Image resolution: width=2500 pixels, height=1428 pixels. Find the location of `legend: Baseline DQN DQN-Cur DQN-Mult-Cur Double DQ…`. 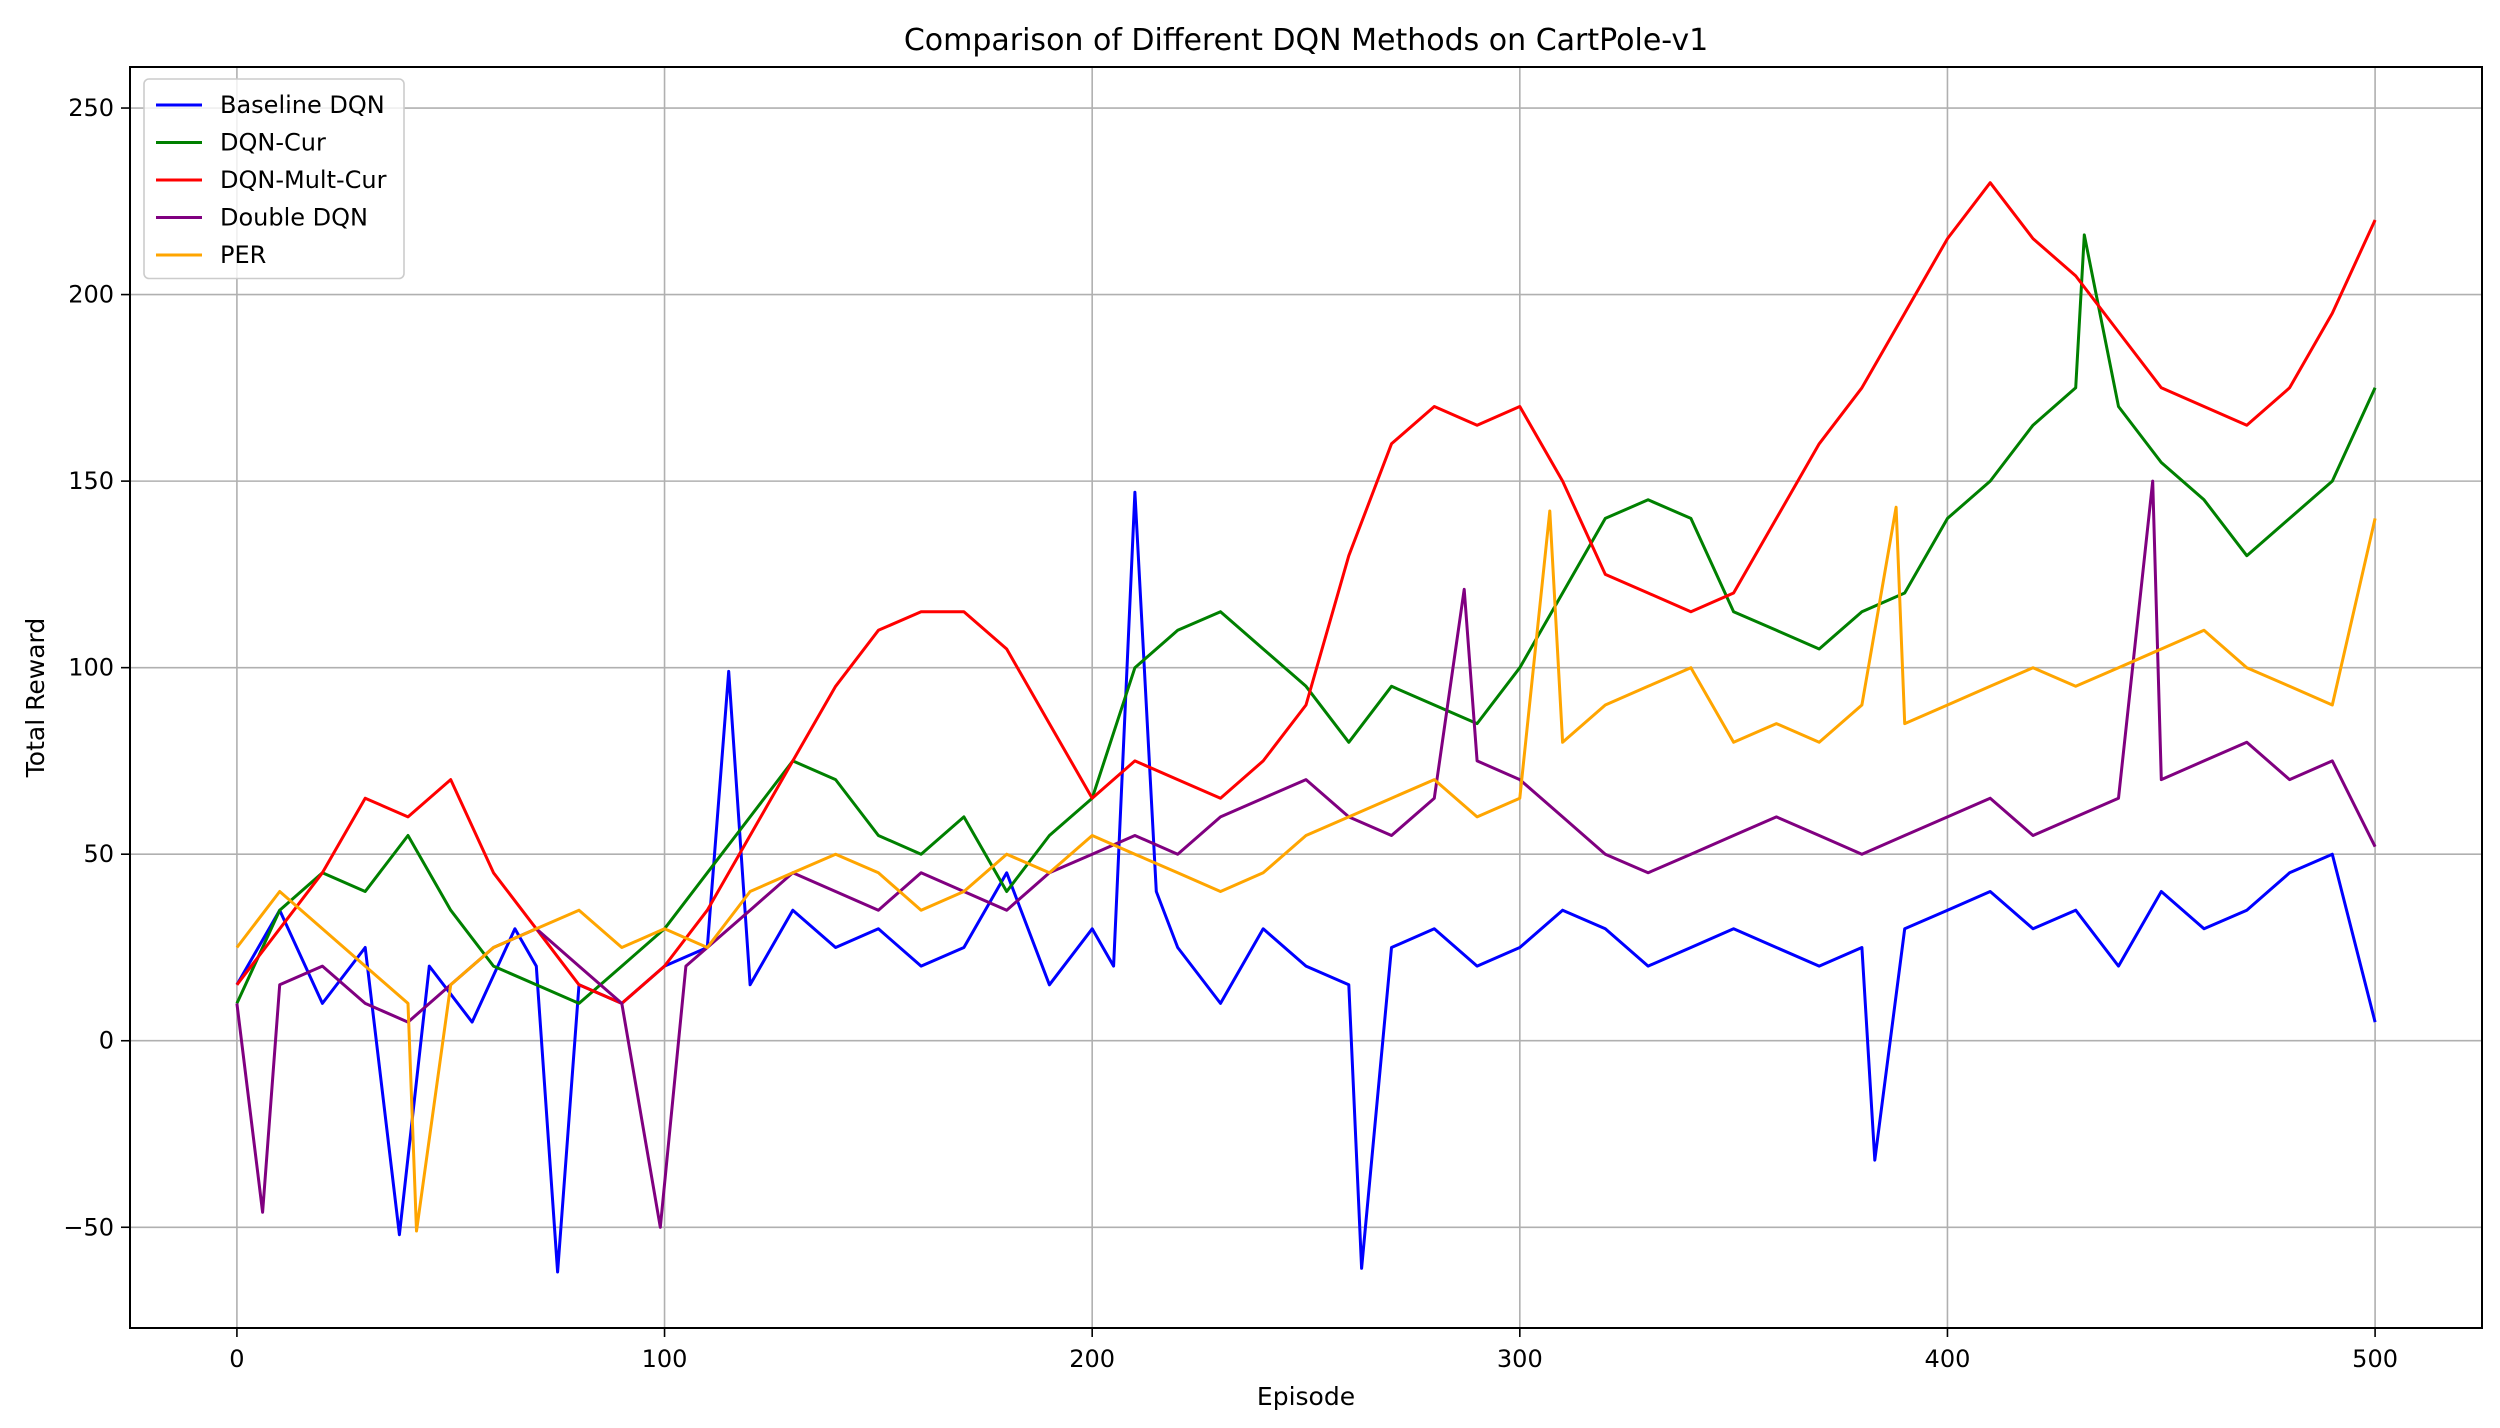

legend: Baseline DQN DQN-Cur DQN-Mult-Cur Double DQ… is located at coordinates (274, 179).